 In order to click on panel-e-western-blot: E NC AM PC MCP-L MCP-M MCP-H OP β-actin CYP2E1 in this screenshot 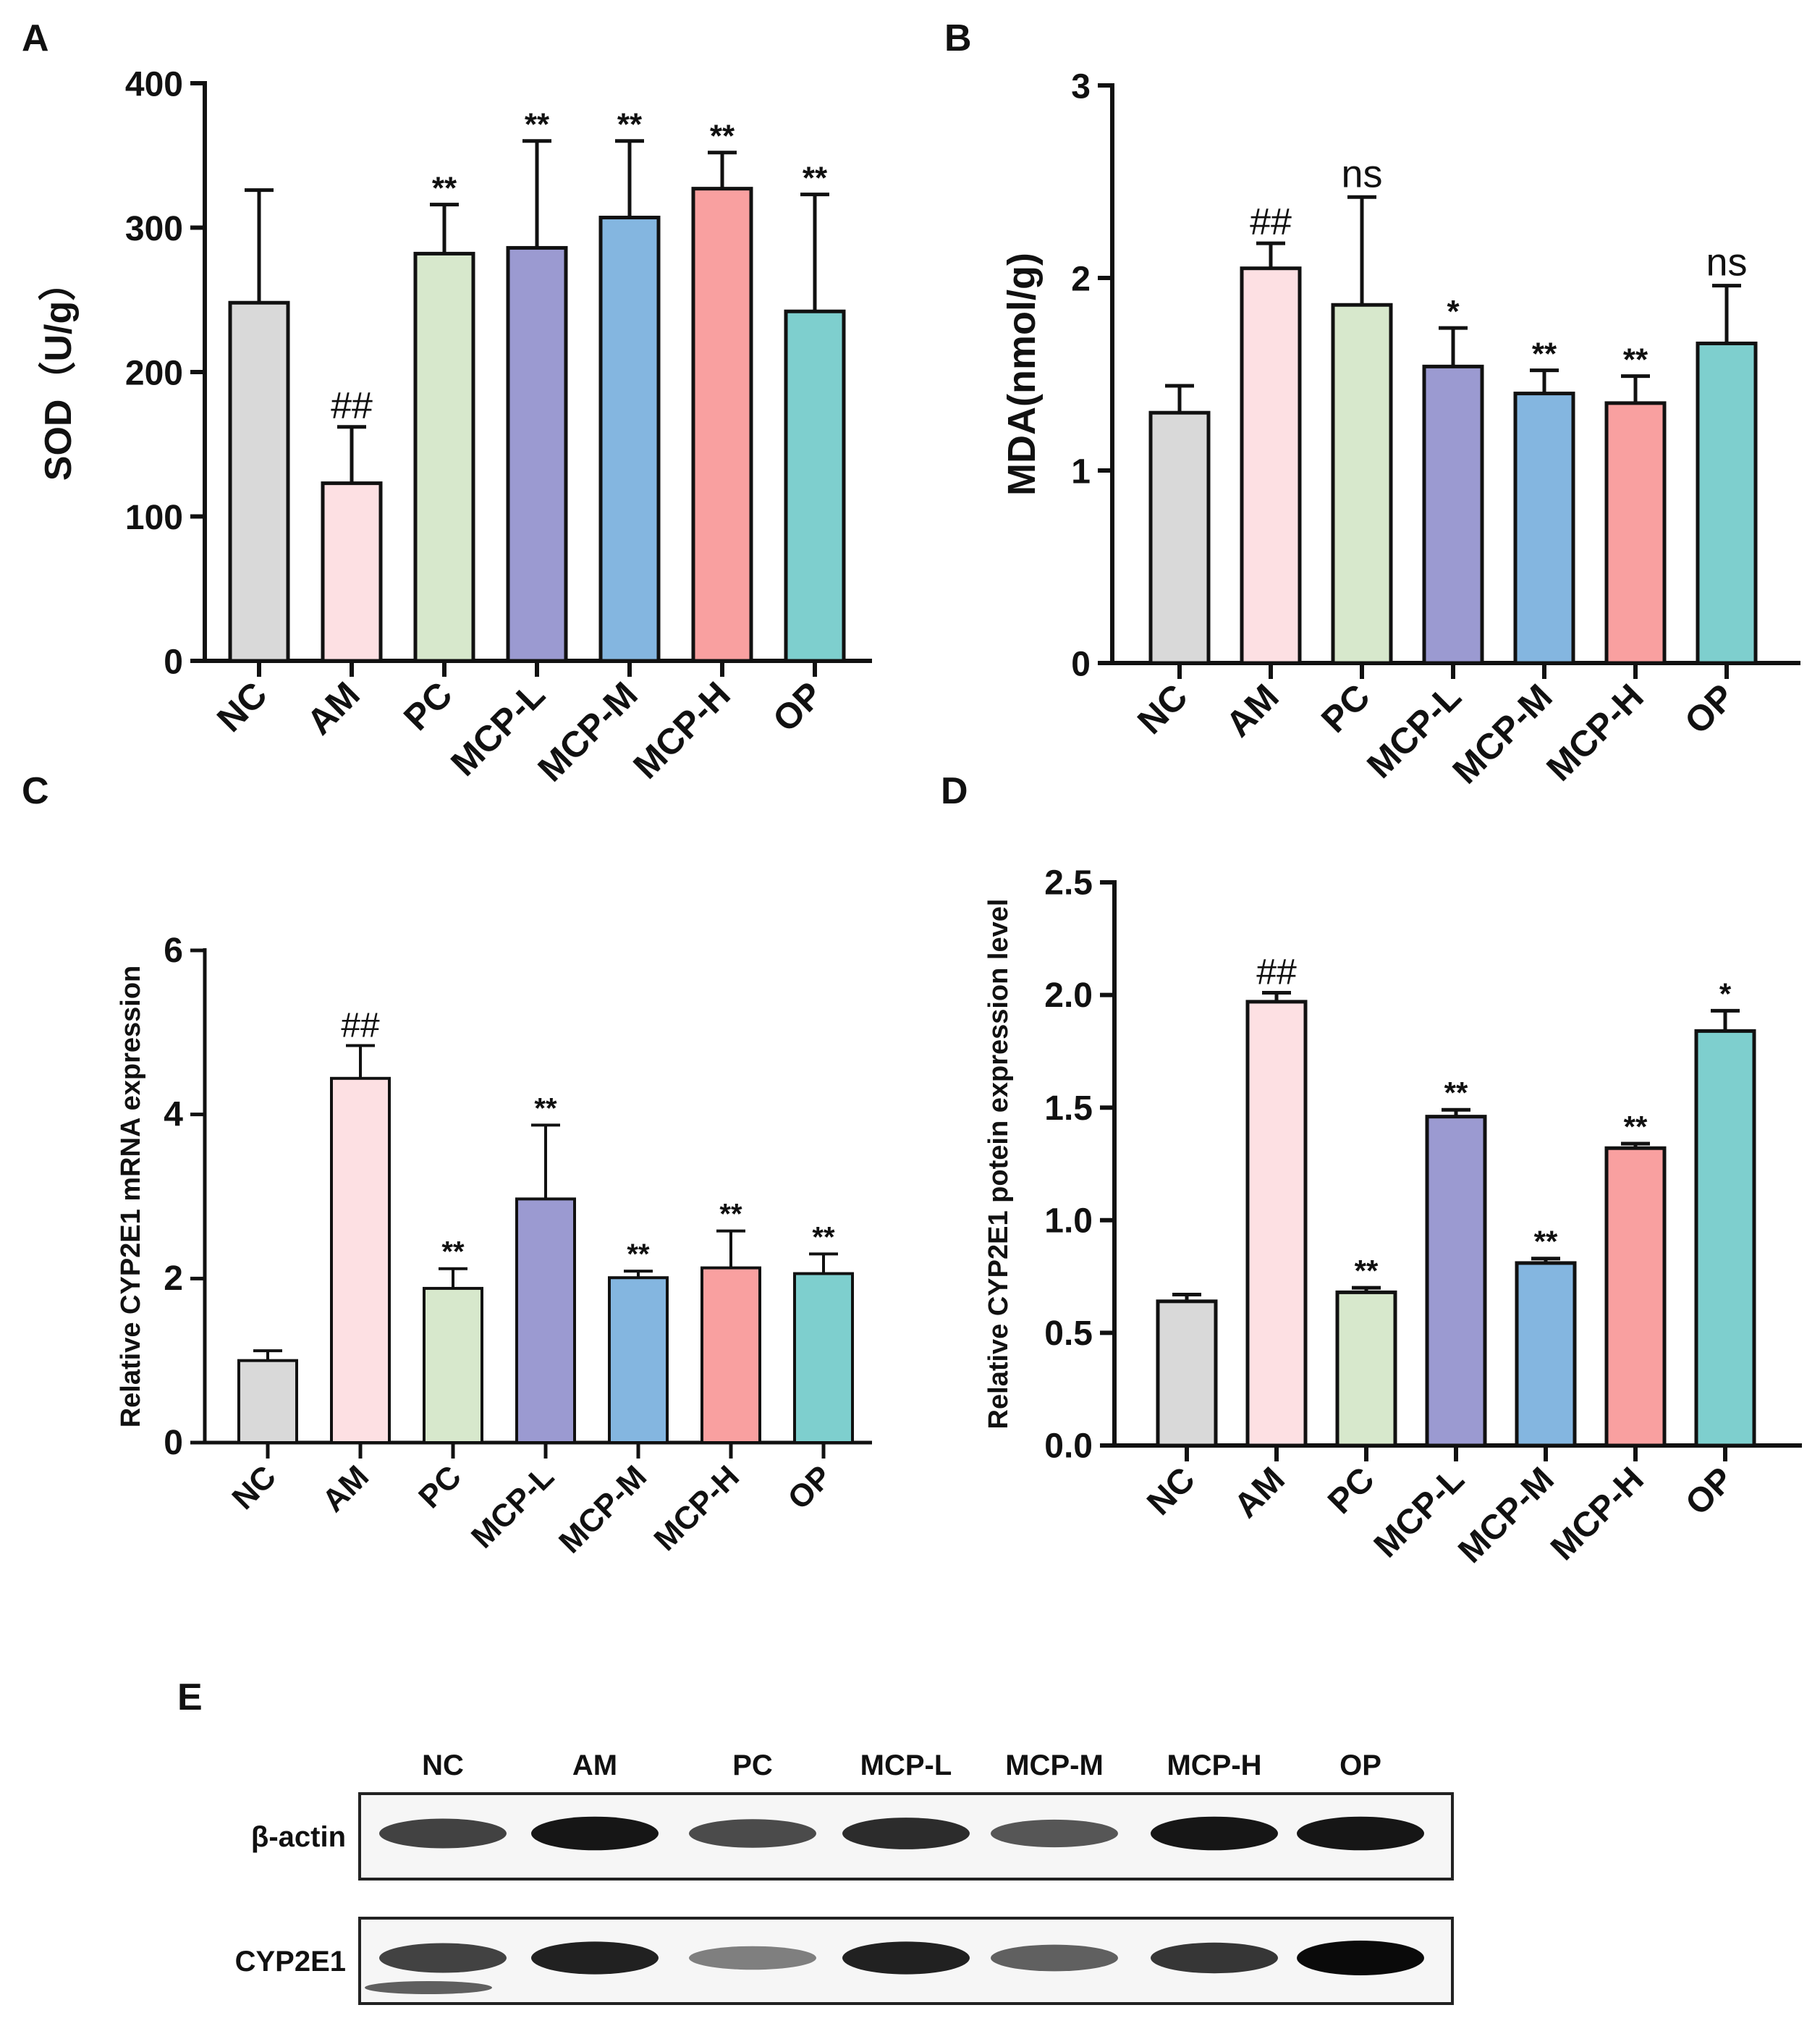, I will do `click(815, 1840)`.